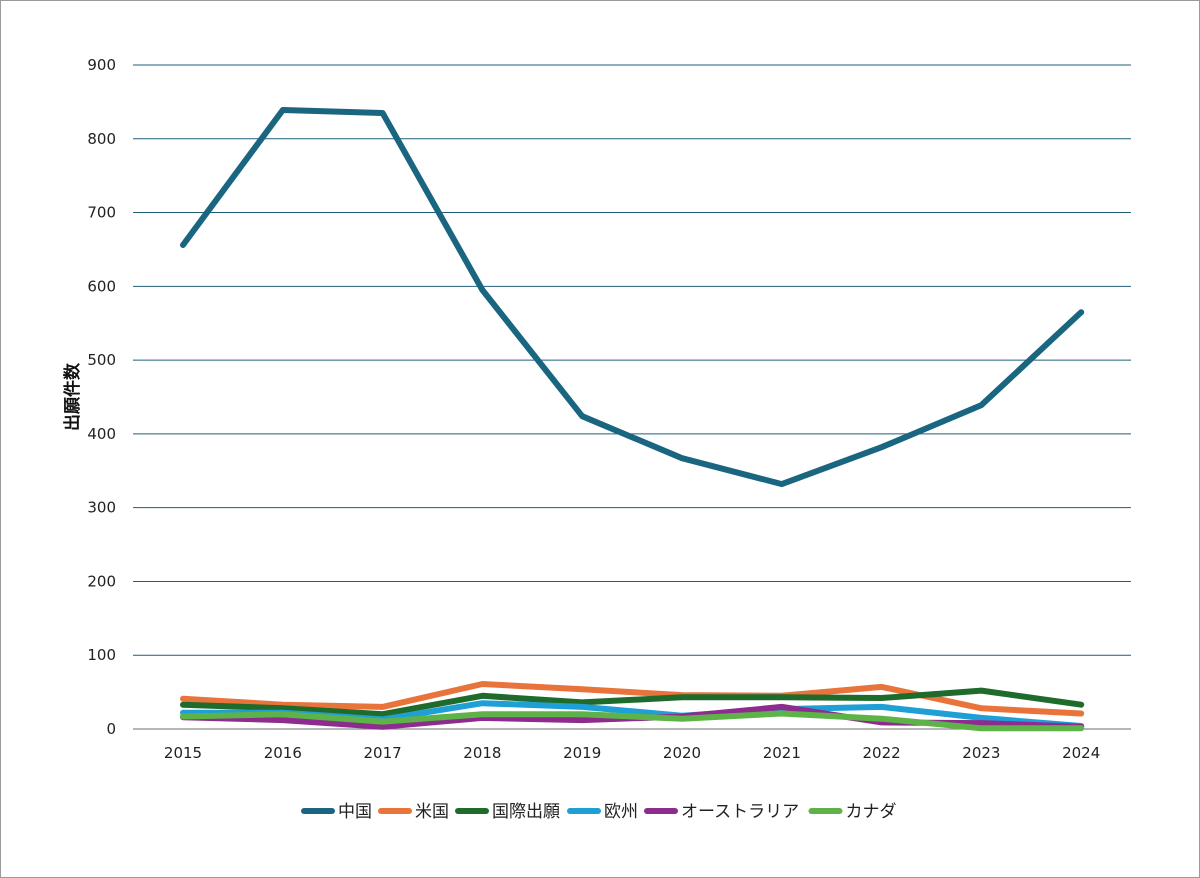 This screenshot has width=1200, height=878. What do you see at coordinates (101, 434) in the screenshot?
I see `y-tick-label: 400` at bounding box center [101, 434].